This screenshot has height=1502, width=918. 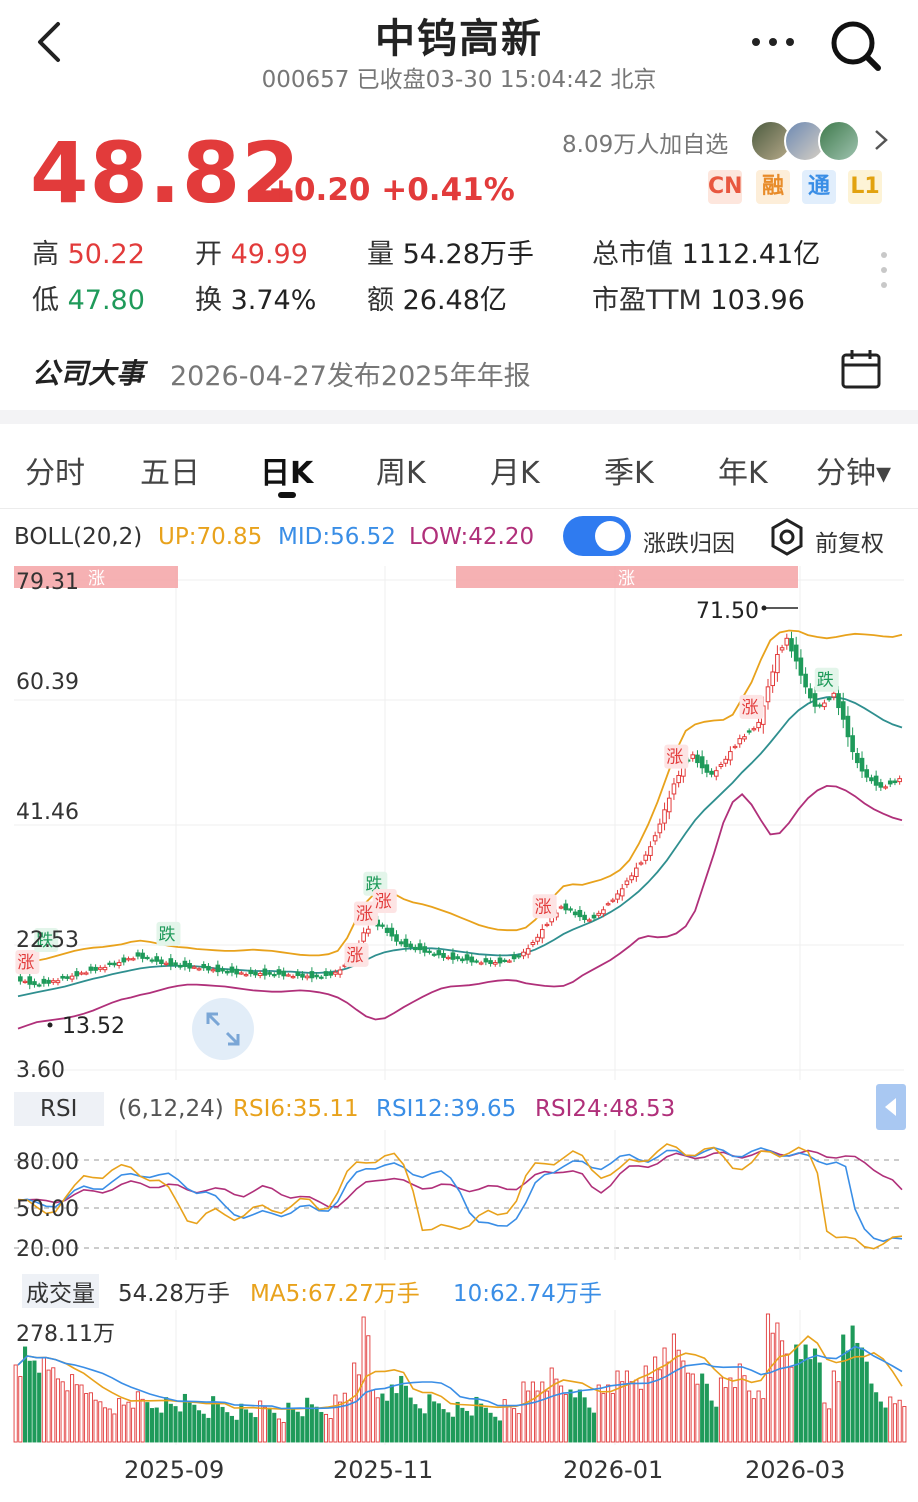 What do you see at coordinates (472, 537) in the screenshot?
I see `boll-low: LOW:42.20` at bounding box center [472, 537].